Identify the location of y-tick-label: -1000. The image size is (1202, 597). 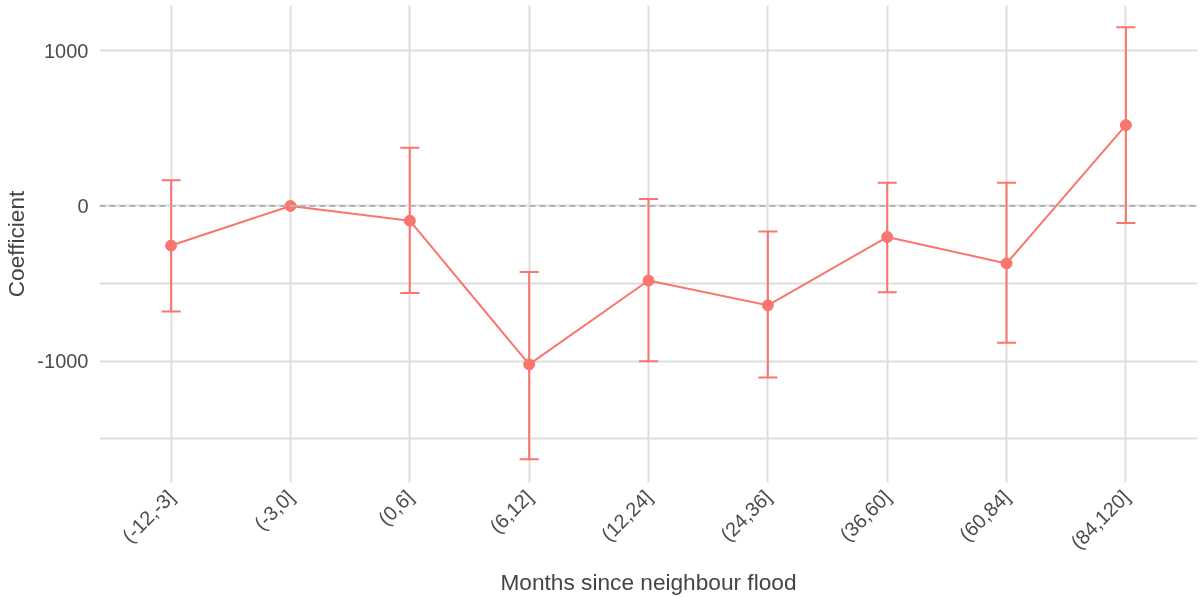
(63, 361).